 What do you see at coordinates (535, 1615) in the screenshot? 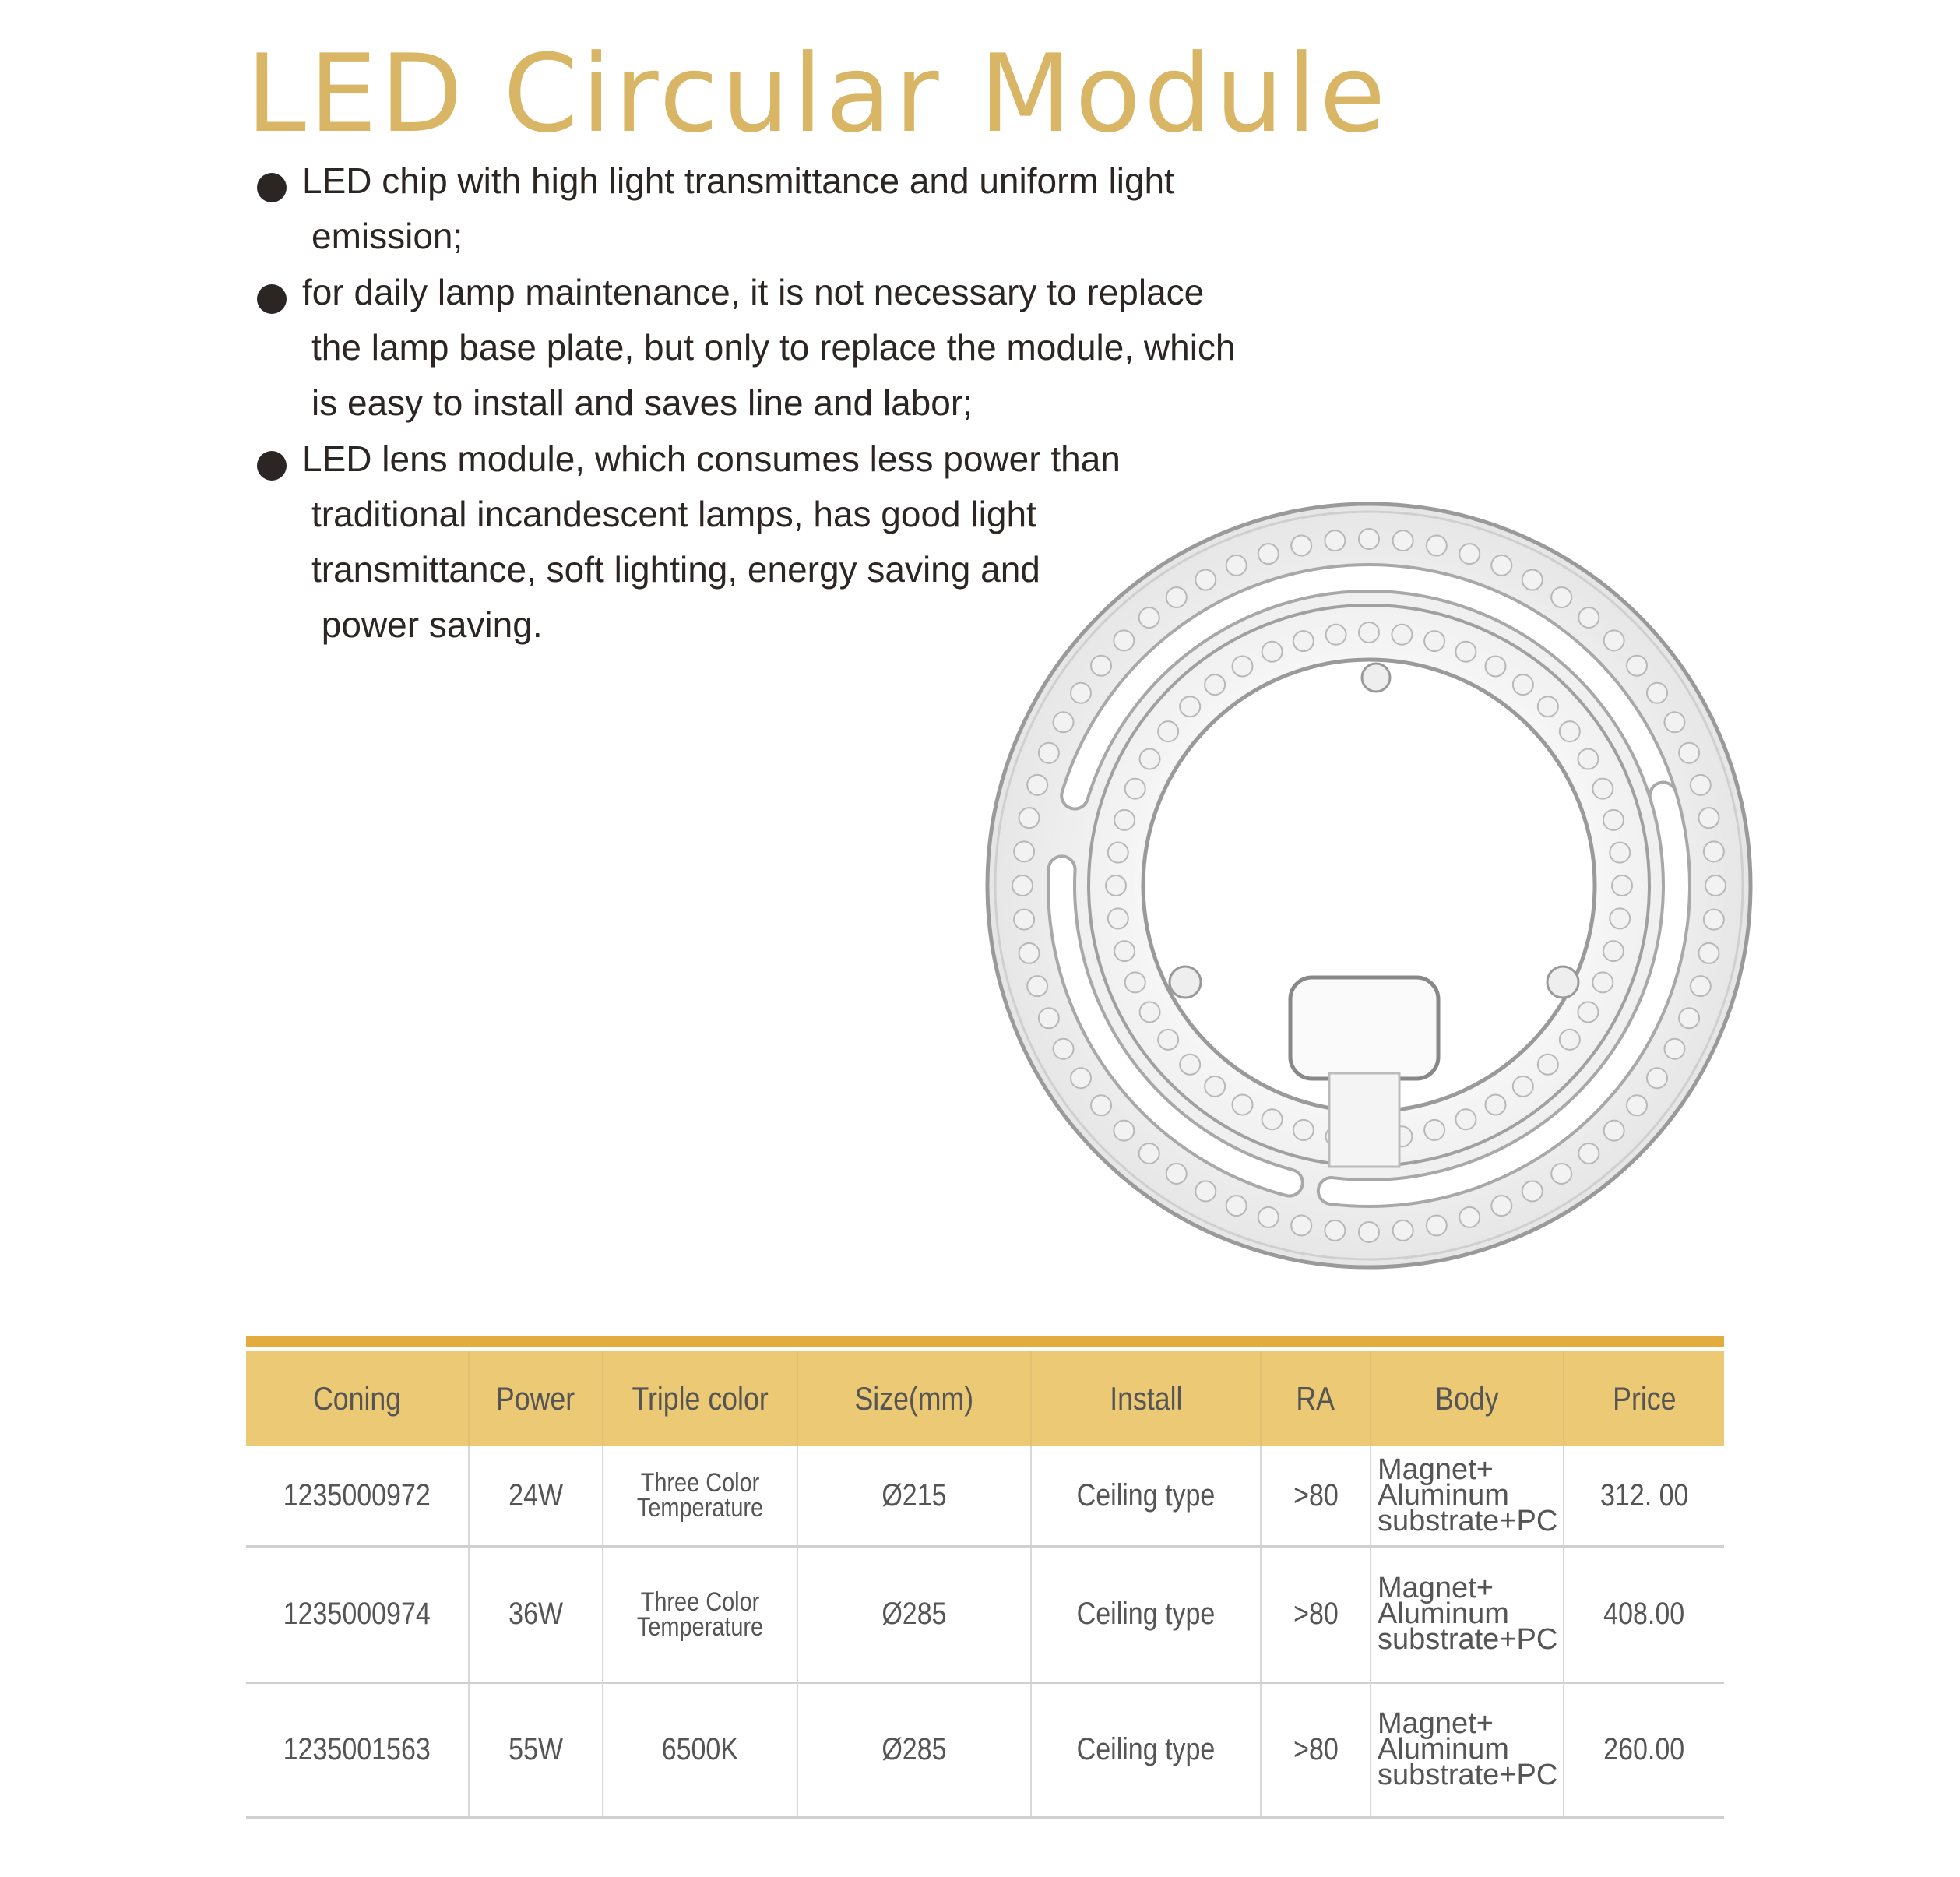
I see `cell-power: 36W` at bounding box center [535, 1615].